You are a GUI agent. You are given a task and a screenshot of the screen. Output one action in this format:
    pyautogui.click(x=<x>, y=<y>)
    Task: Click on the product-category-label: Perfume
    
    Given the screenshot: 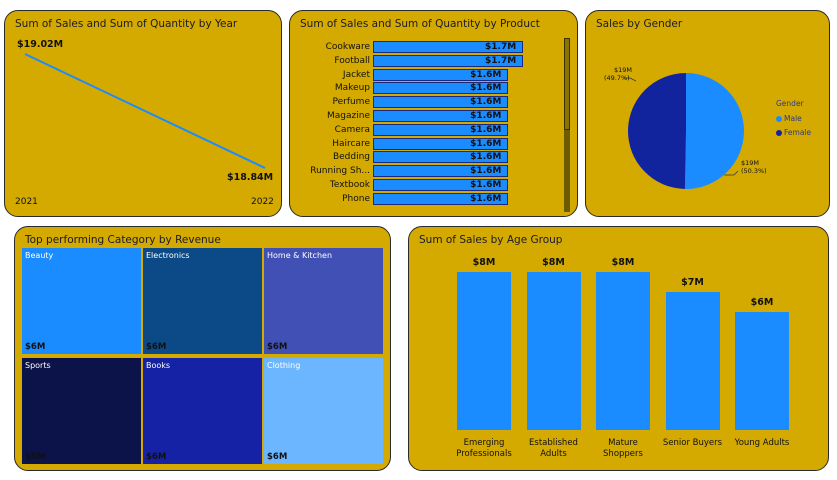 What is the action you would take?
    pyautogui.click(x=351, y=102)
    